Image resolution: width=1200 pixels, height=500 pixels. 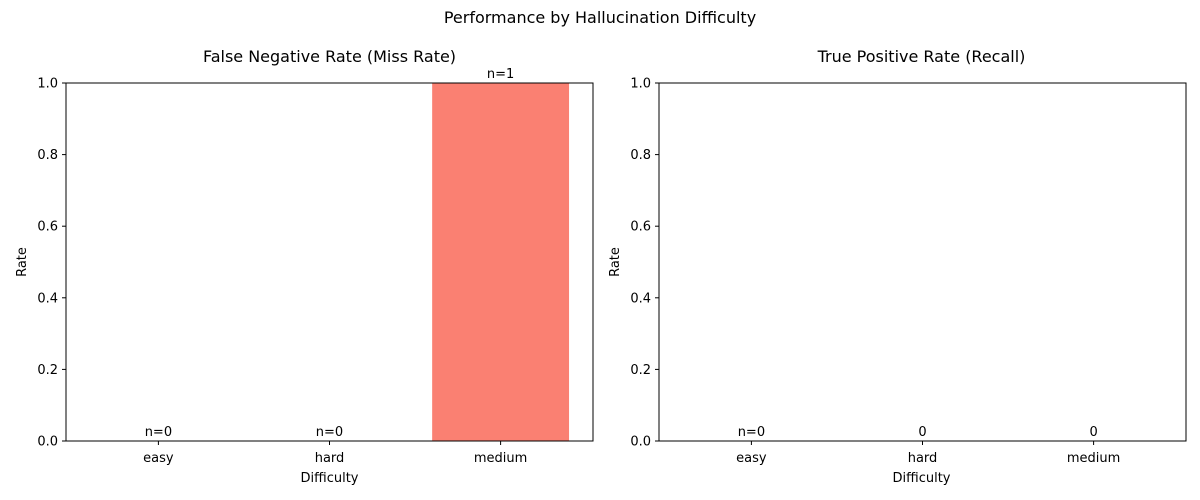 What do you see at coordinates (640, 298) in the screenshot?
I see `tpr-ytick-label: 0.4` at bounding box center [640, 298].